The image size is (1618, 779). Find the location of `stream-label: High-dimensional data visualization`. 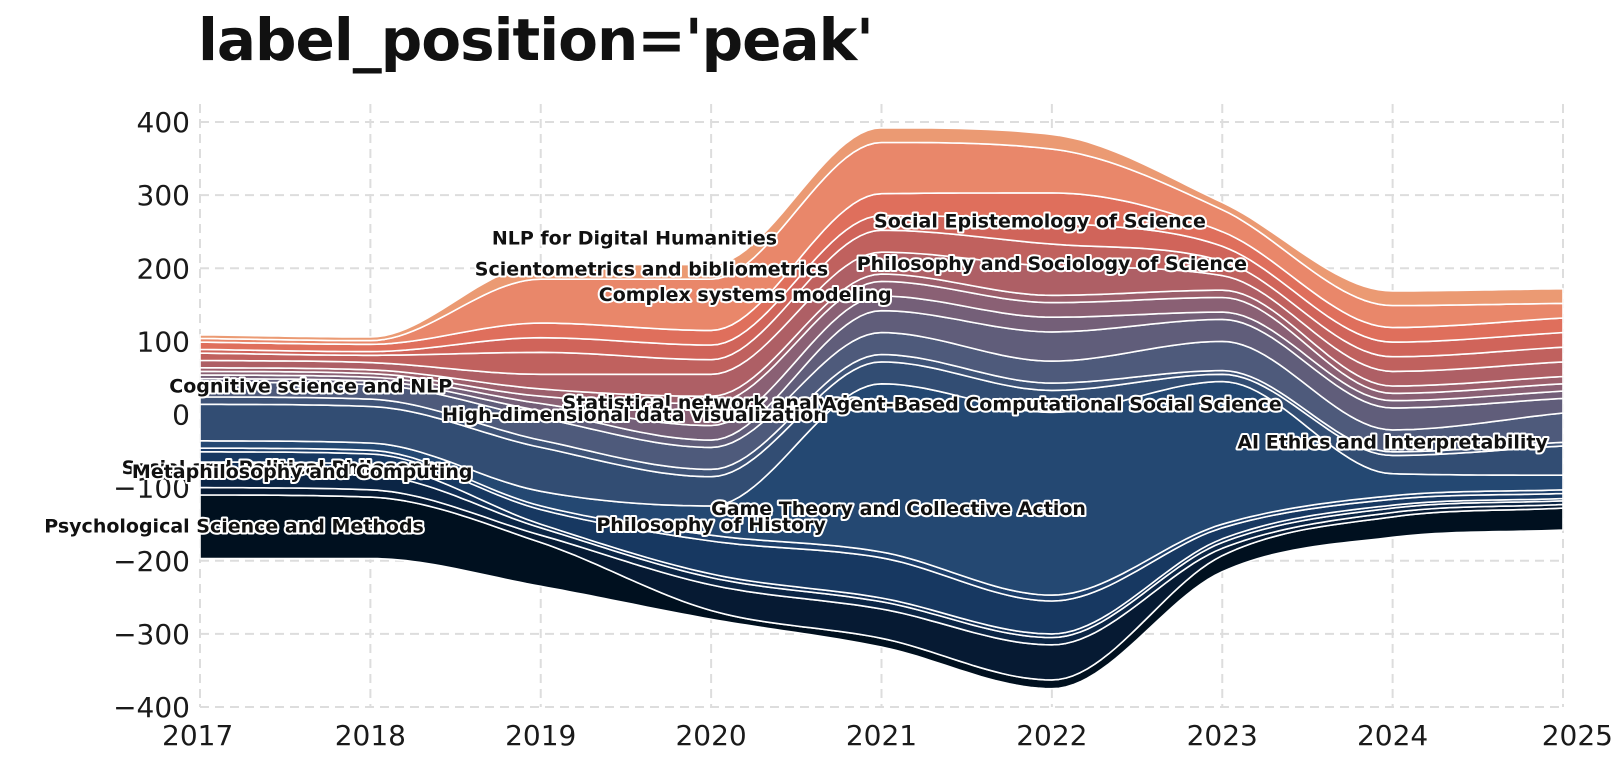

stream-label: High-dimensional data visualization is located at coordinates (634, 415).